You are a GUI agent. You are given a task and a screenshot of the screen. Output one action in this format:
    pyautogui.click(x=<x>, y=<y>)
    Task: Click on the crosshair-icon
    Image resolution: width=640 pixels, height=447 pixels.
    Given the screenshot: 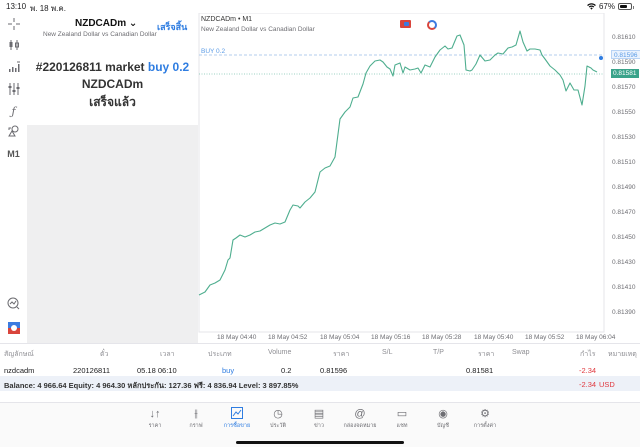 What is the action you would take?
    pyautogui.click(x=13, y=24)
    